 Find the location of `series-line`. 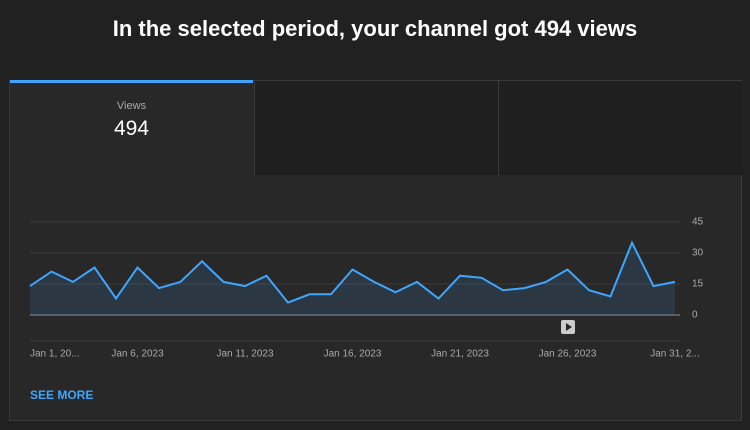

series-line is located at coordinates (352, 272).